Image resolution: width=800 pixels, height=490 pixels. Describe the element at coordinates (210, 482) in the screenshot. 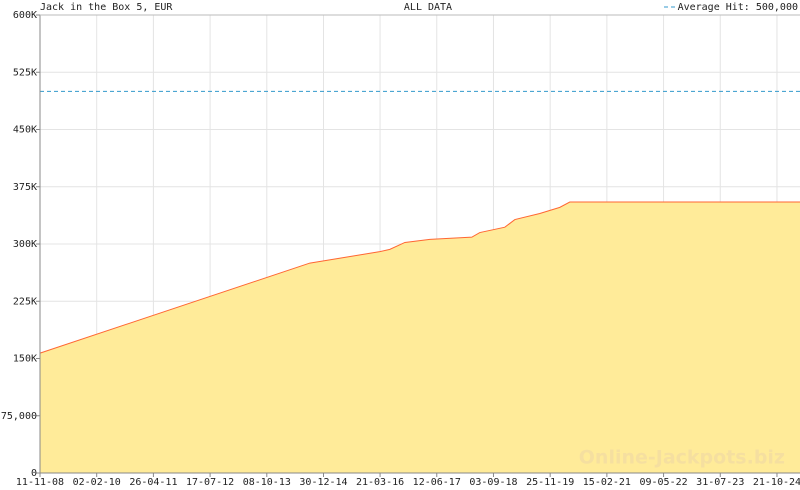

I see `x-tick-label: 17-07-12` at that location.